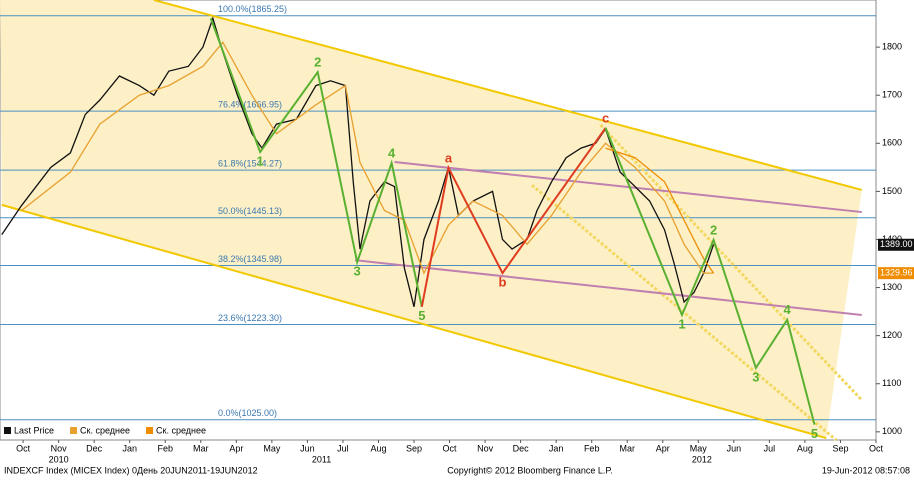 The width and height of the screenshot is (914, 482). Describe the element at coordinates (247, 413) in the screenshot. I see `fib-label: 0.0%(1025.00)` at that location.